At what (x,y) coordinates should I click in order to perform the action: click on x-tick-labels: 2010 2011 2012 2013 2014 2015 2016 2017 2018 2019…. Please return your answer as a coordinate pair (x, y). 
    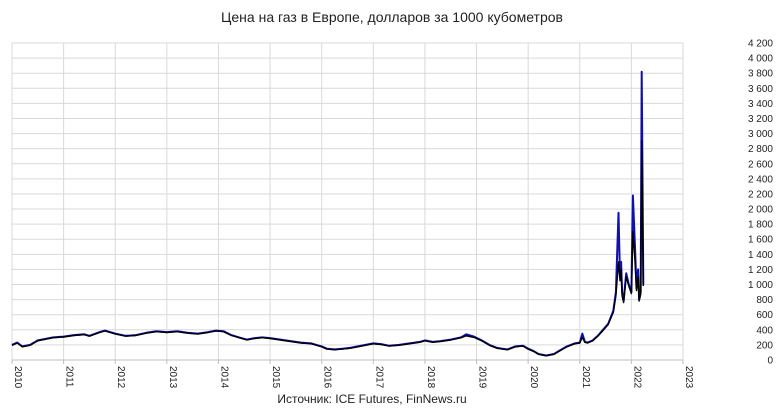
    Looking at the image, I should click on (353, 377).